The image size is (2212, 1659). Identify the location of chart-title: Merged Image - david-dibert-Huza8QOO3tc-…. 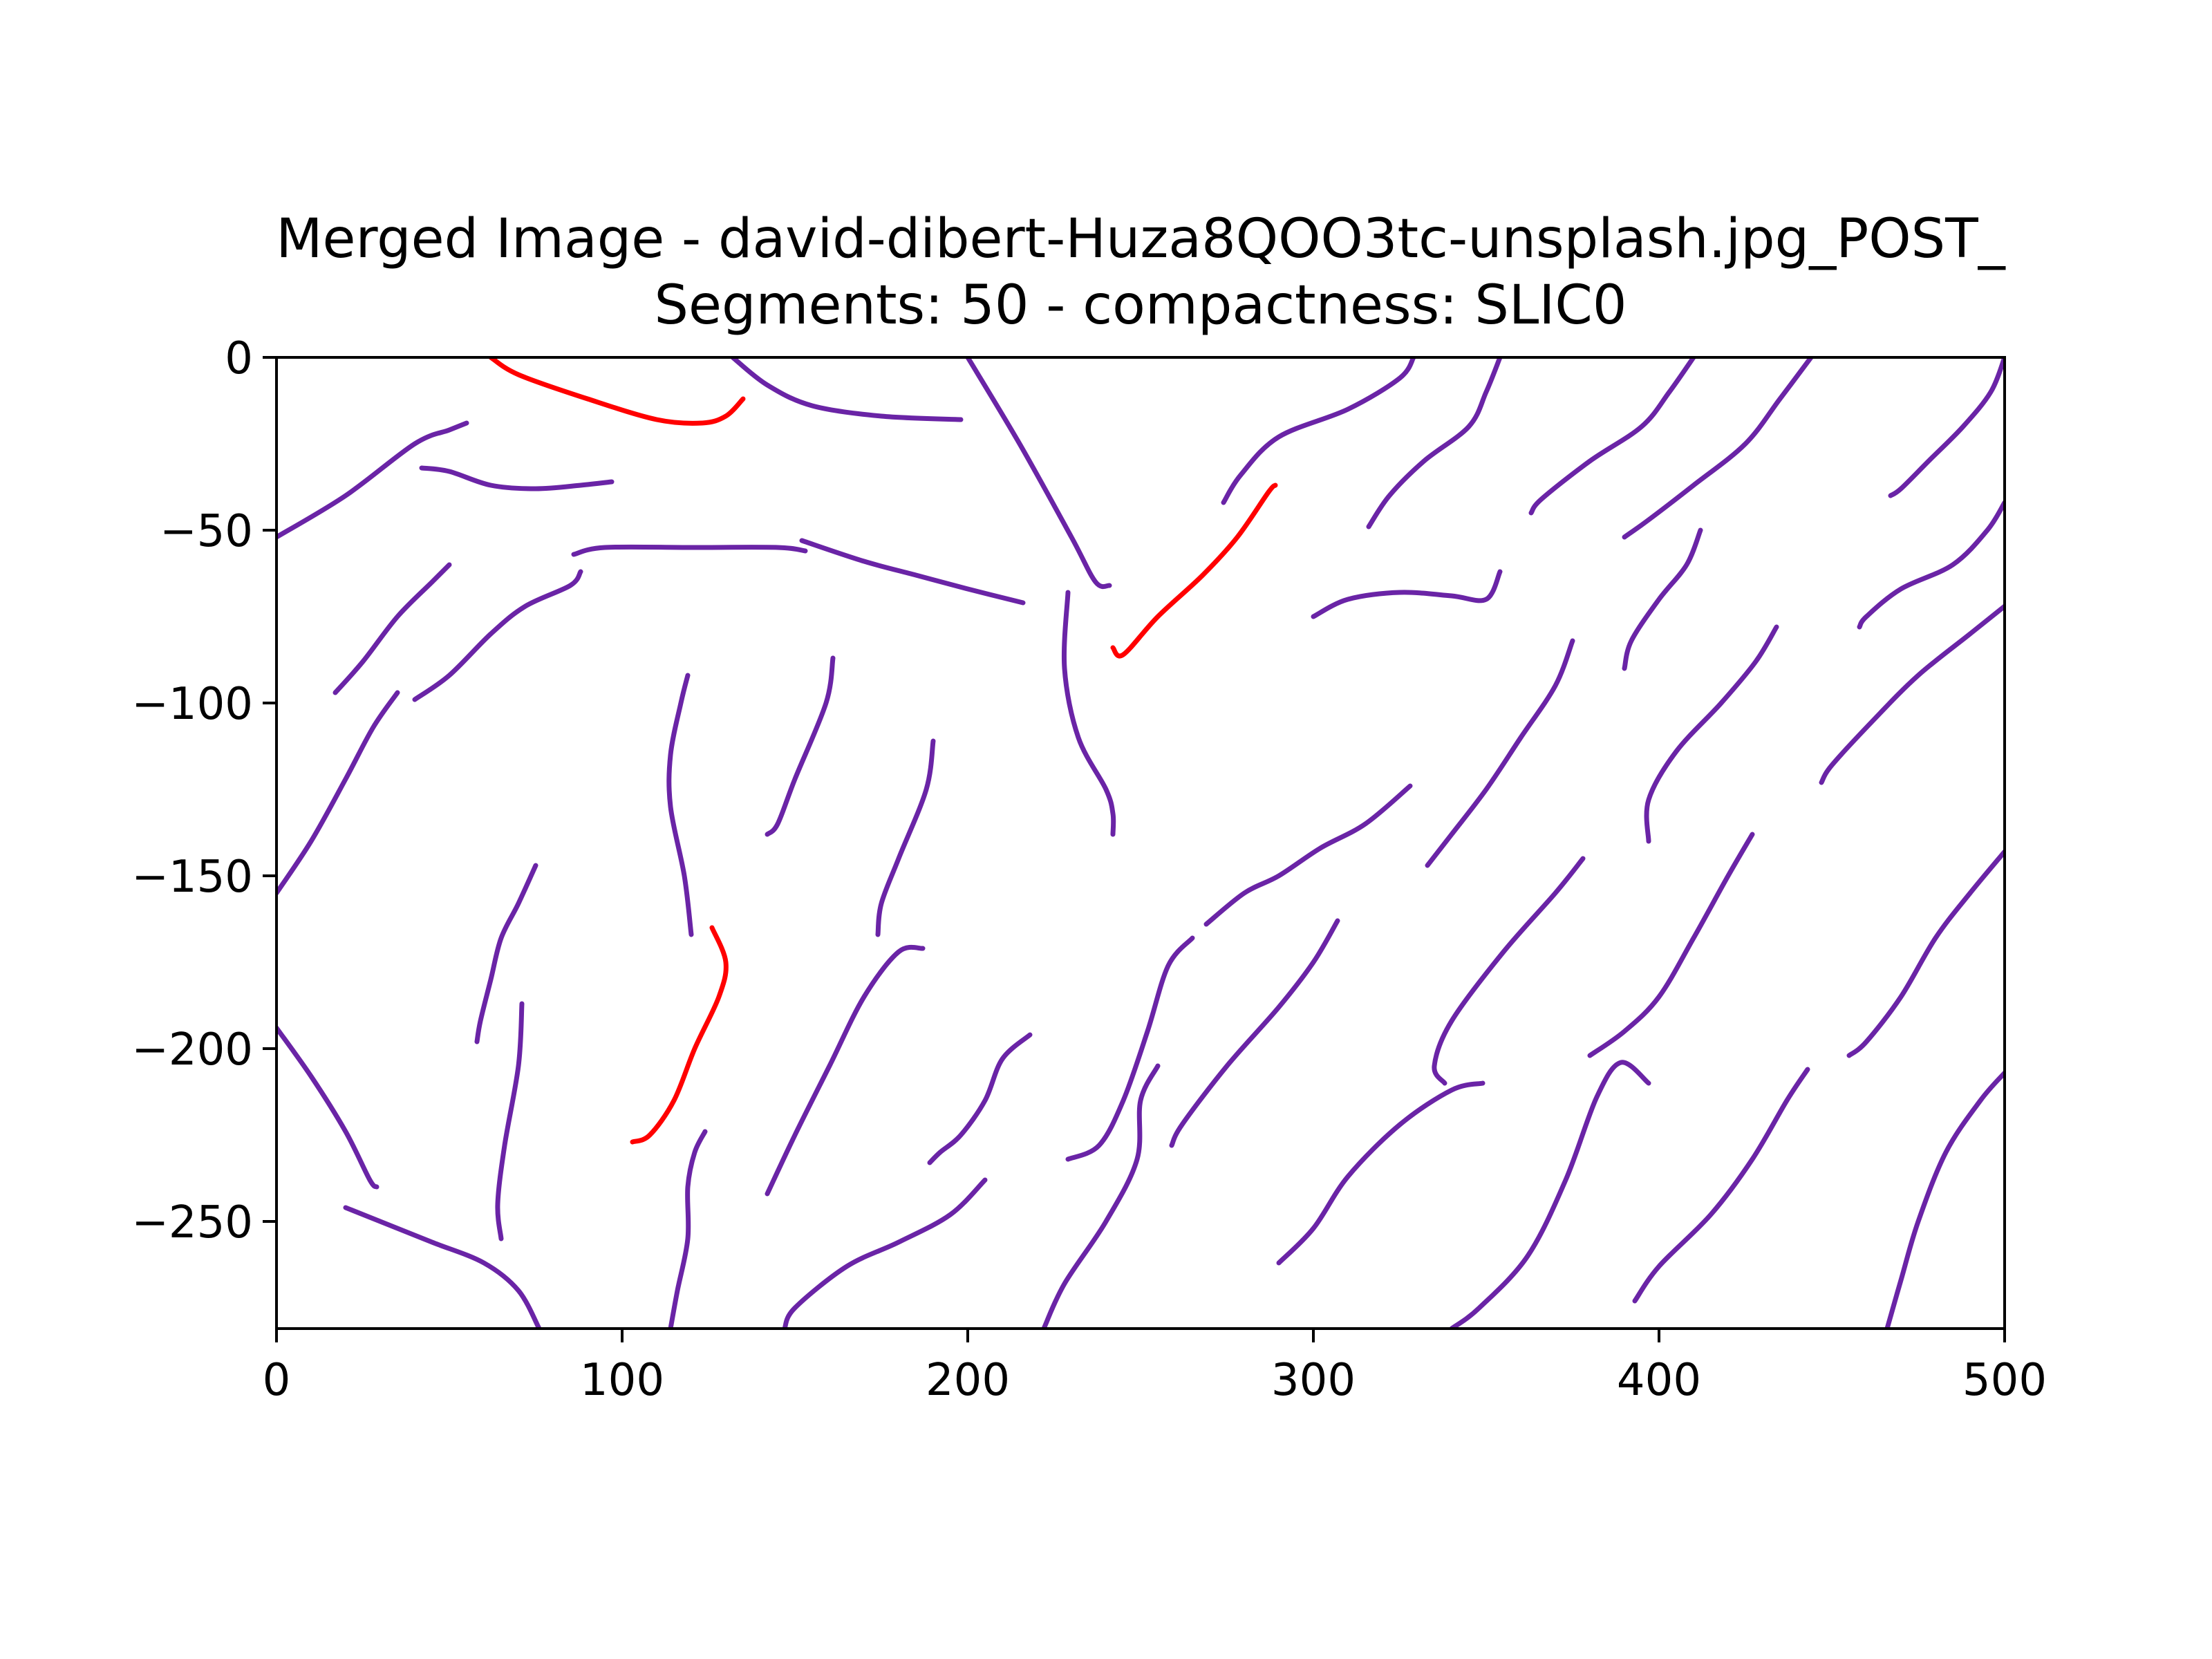
(1141, 239).